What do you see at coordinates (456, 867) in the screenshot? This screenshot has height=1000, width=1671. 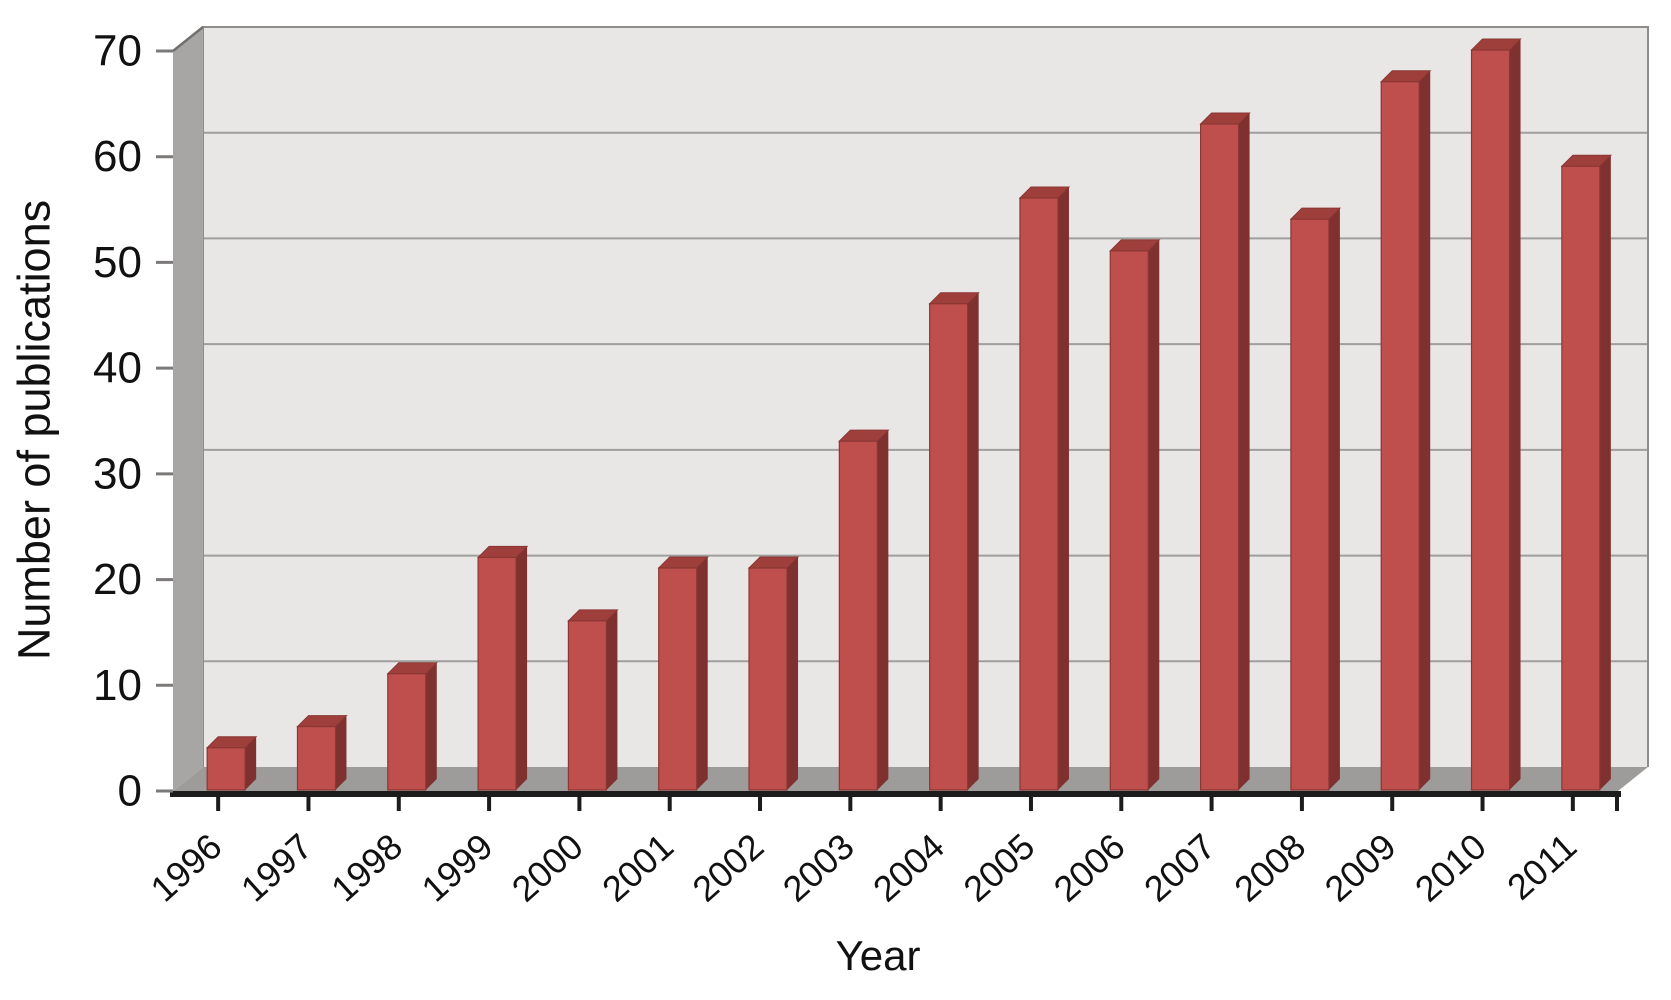 I see `x-tick-label: 1999` at bounding box center [456, 867].